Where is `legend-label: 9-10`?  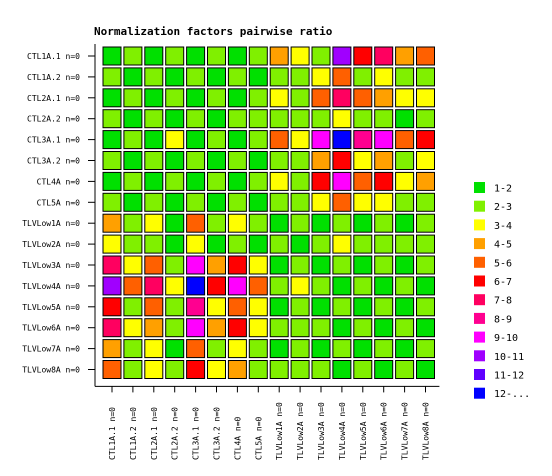
legend-label: 9-10 is located at coordinates (506, 338).